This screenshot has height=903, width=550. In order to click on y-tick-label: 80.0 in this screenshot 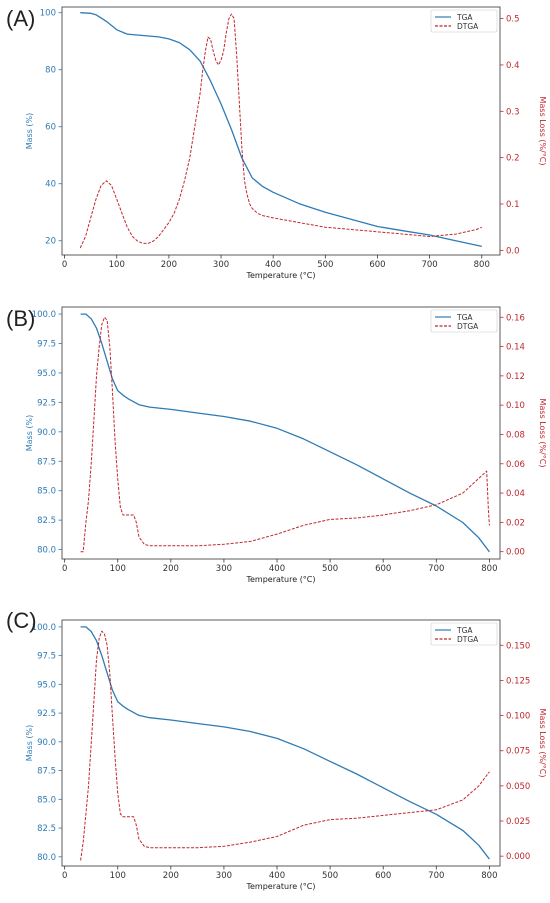, I will do `click(46, 858)`.